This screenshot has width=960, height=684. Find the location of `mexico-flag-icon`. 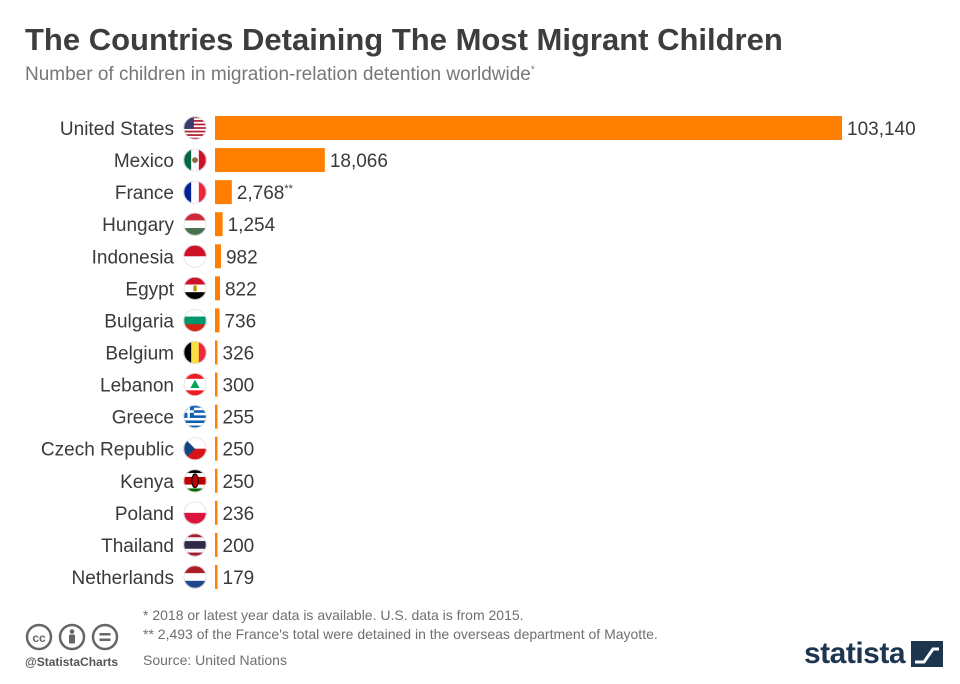

mexico-flag-icon is located at coordinates (195, 160).